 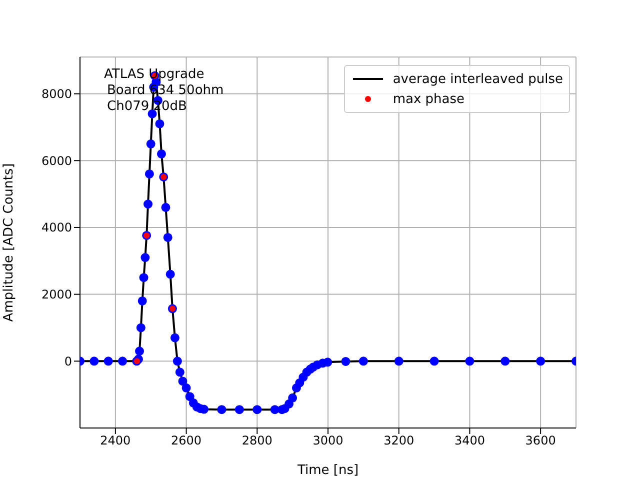 What do you see at coordinates (56, 295) in the screenshot?
I see `y-tick-label: 2000` at bounding box center [56, 295].